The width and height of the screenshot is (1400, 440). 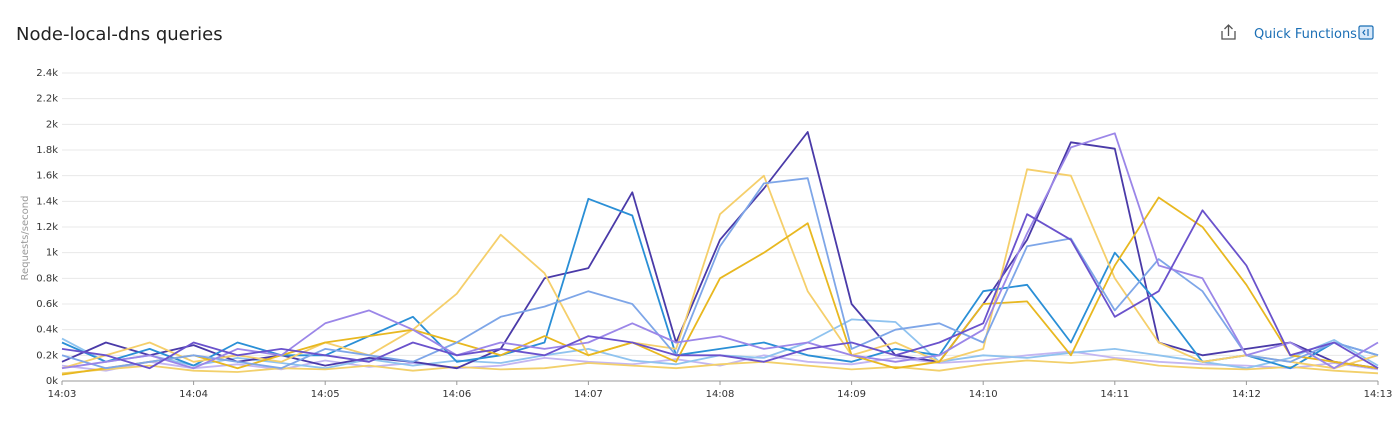 I want to click on y-tick-label: 0k, so click(x=52, y=381).